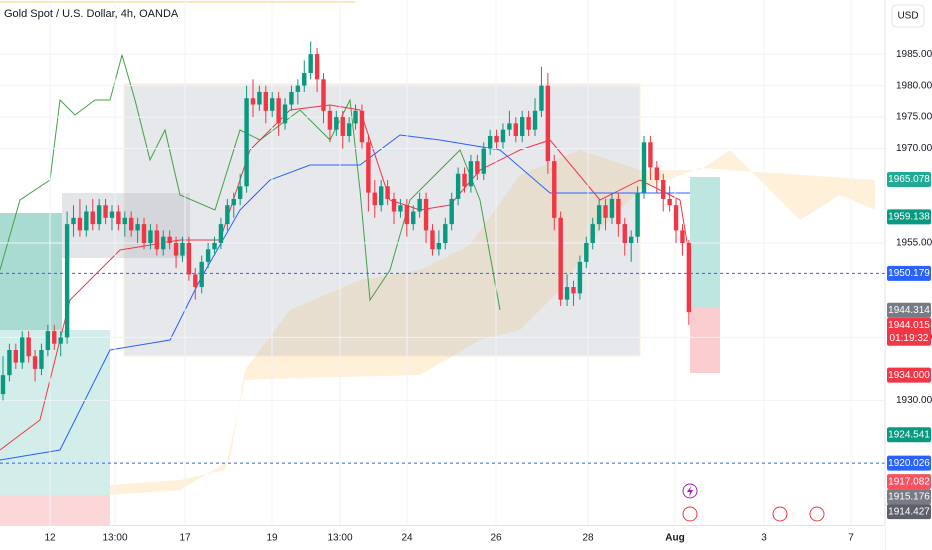 The width and height of the screenshot is (932, 550). What do you see at coordinates (914, 148) in the screenshot?
I see `y-tick-label: 1970.000` at bounding box center [914, 148].